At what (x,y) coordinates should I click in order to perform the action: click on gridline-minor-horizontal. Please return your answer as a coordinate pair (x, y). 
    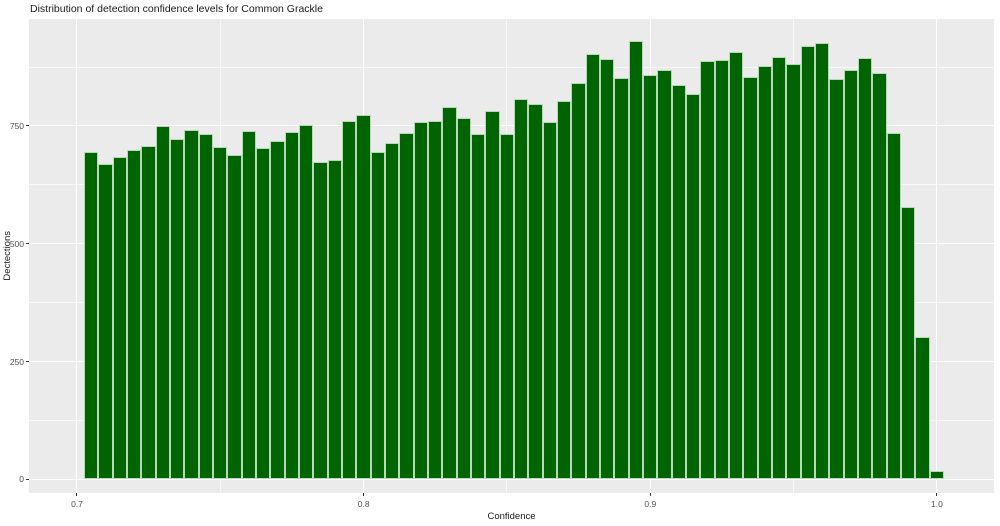
    Looking at the image, I should click on (511, 67).